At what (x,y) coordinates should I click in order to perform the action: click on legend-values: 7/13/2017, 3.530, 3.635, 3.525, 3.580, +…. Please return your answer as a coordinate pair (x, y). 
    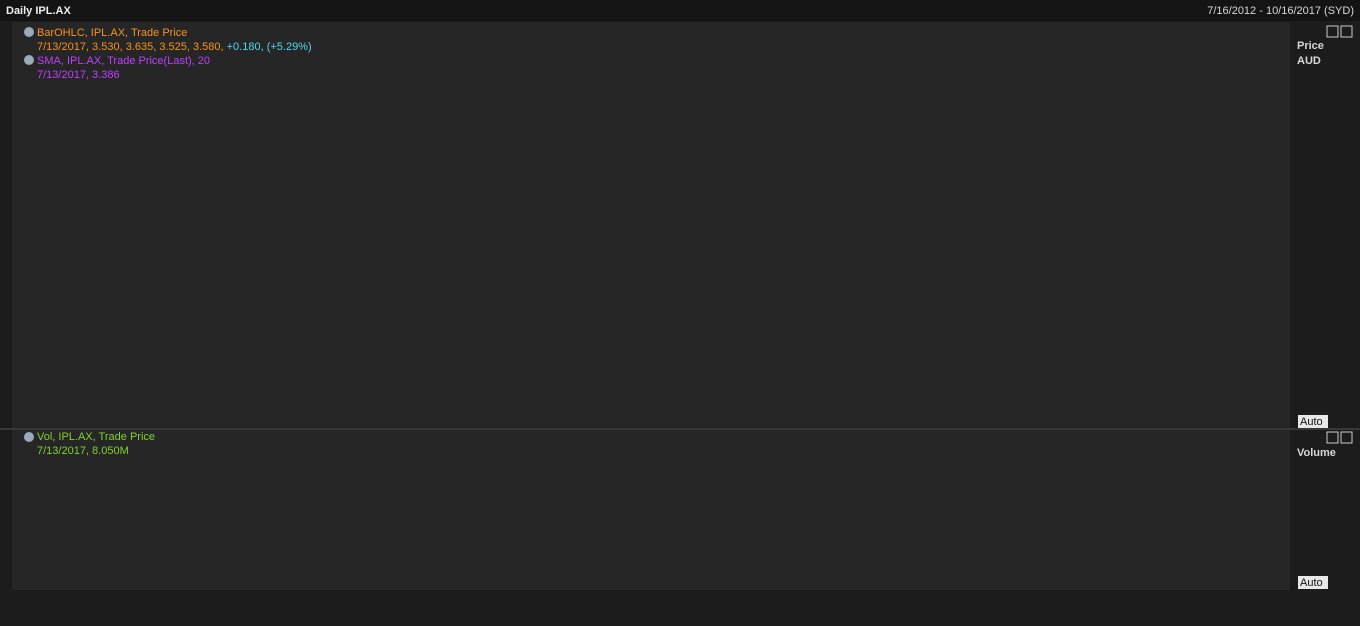
    Looking at the image, I should click on (174, 47).